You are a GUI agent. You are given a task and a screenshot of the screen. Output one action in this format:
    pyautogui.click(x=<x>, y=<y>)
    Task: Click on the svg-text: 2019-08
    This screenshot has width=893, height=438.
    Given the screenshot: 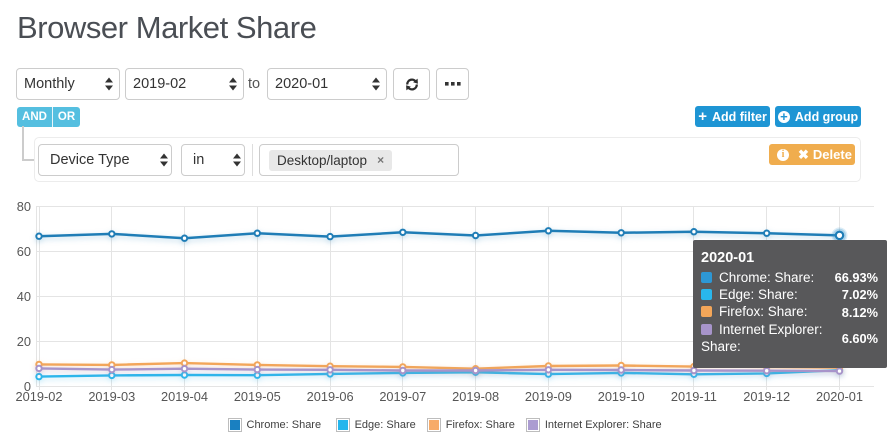 What is the action you would take?
    pyautogui.click(x=475, y=396)
    